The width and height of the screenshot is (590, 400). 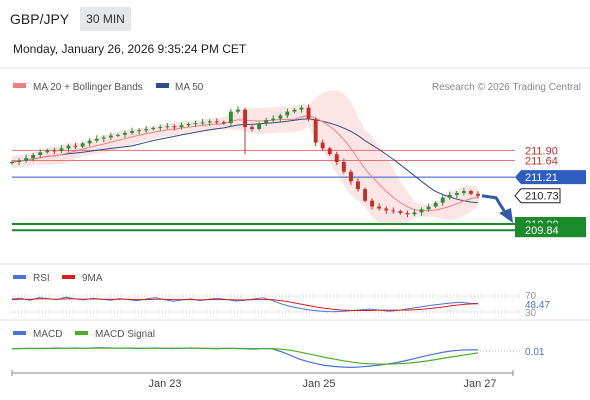 I want to click on level-label-bg-support, so click(x=550, y=230).